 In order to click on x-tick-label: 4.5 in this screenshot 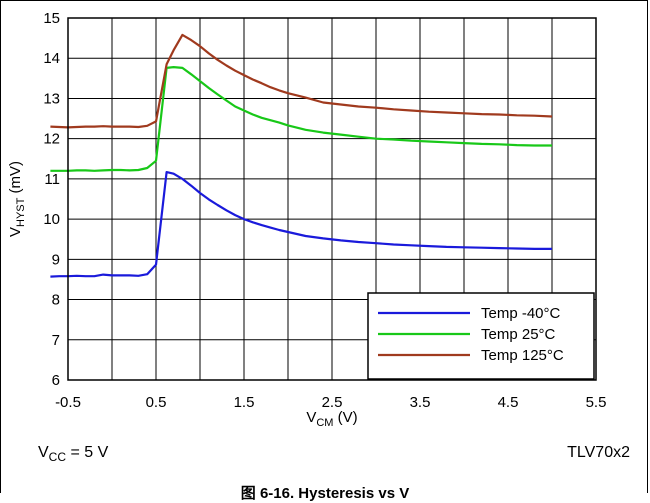, I will do `click(508, 402)`.